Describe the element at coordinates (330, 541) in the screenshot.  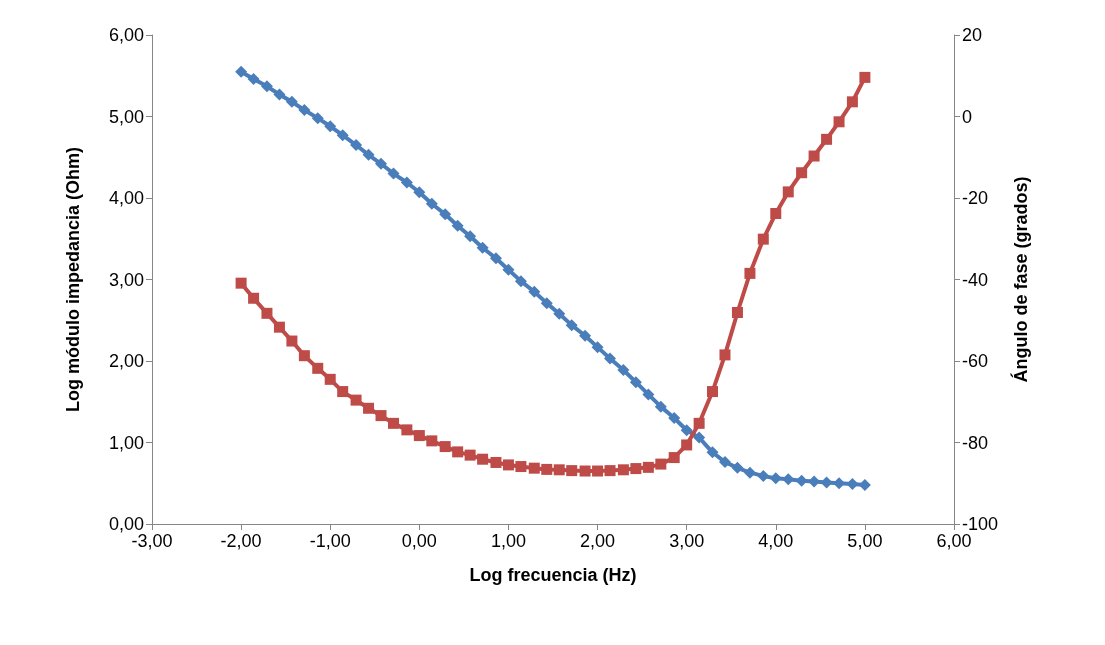
I see `x-tick-label: -1,00` at that location.